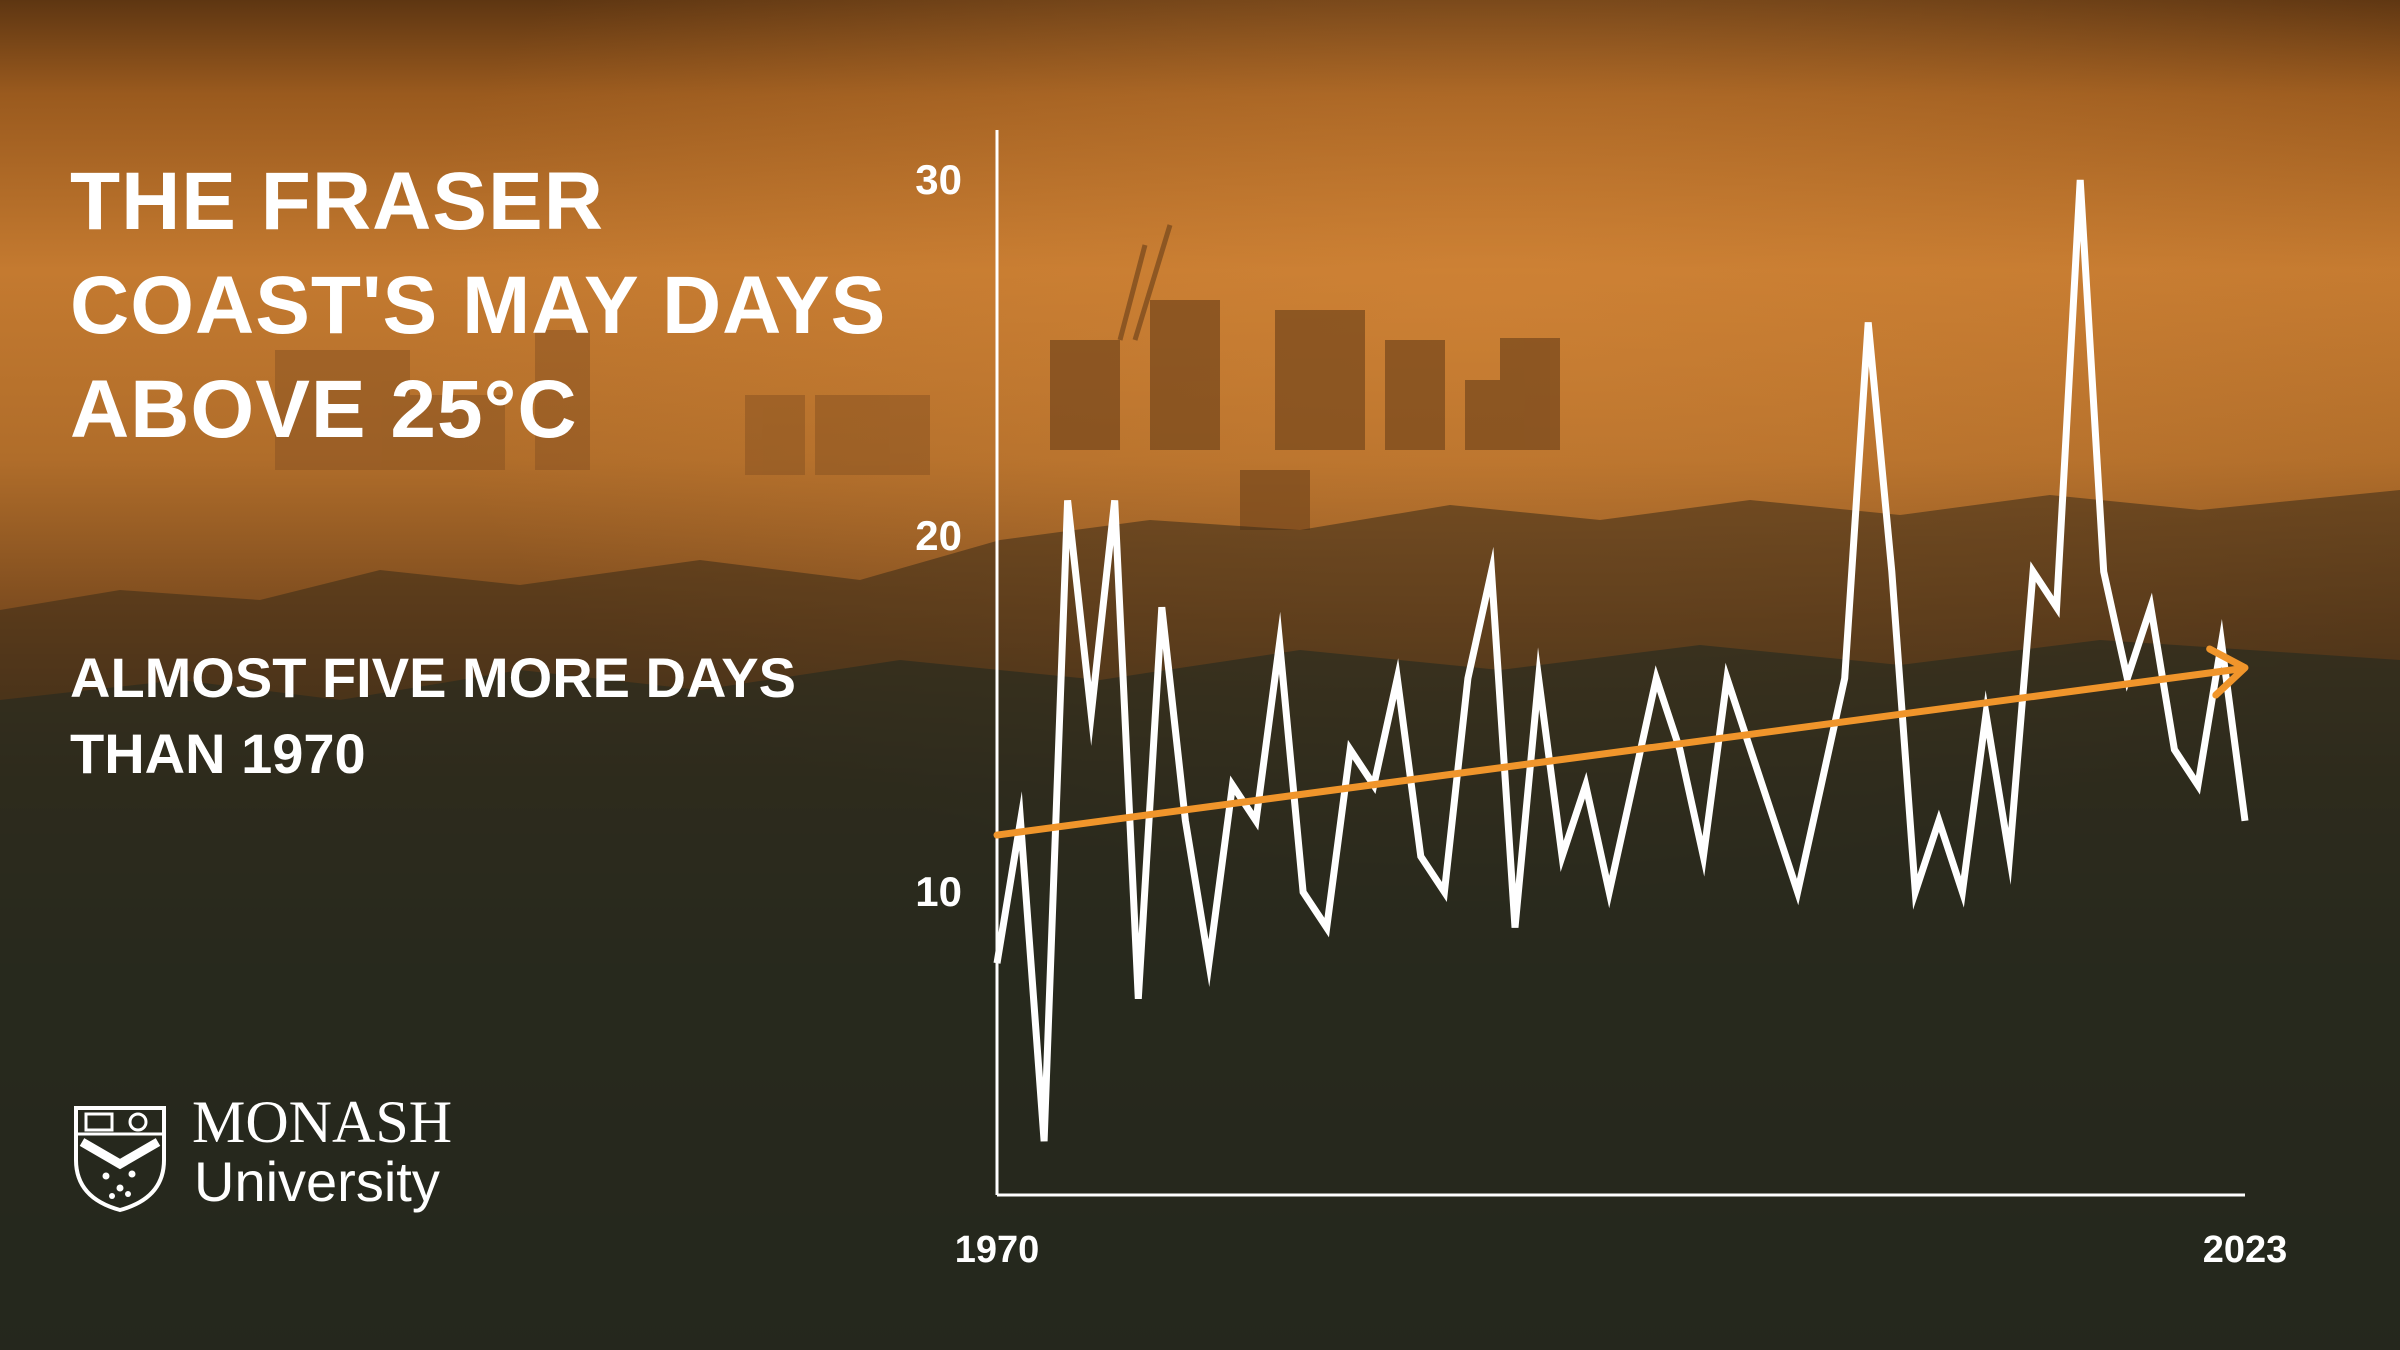 The width and height of the screenshot is (2400, 1350). Describe the element at coordinates (322, 1122) in the screenshot. I see `logo-wordmark-monash: MONASH` at that location.